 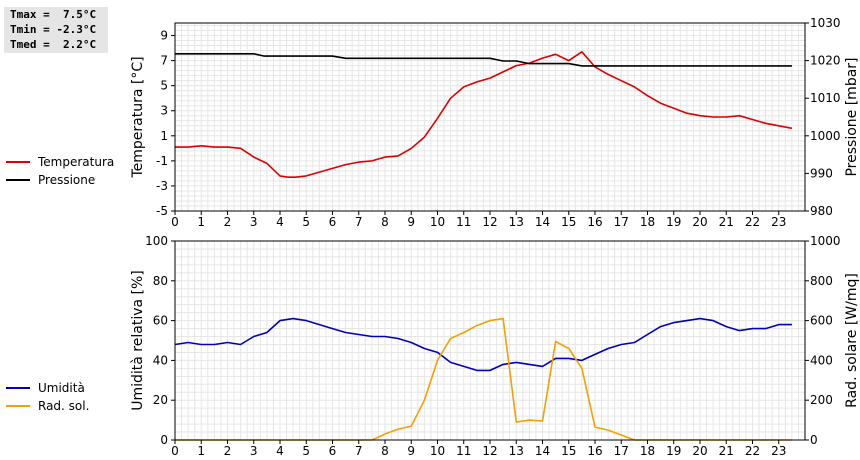 I want to click on y-tick-label: 60, so click(x=160, y=321).